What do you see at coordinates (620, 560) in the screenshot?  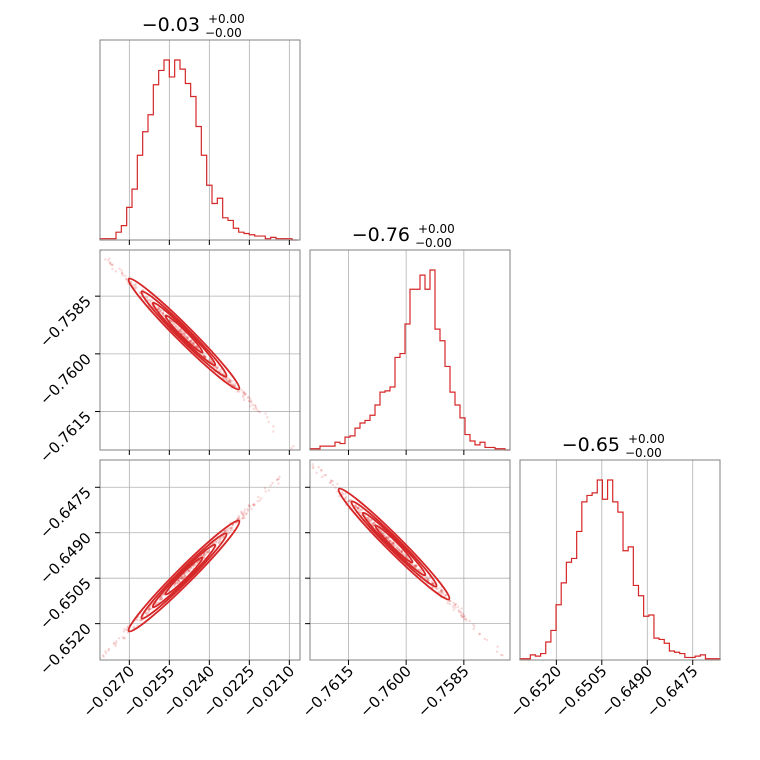 I see `hist-3-frame` at bounding box center [620, 560].